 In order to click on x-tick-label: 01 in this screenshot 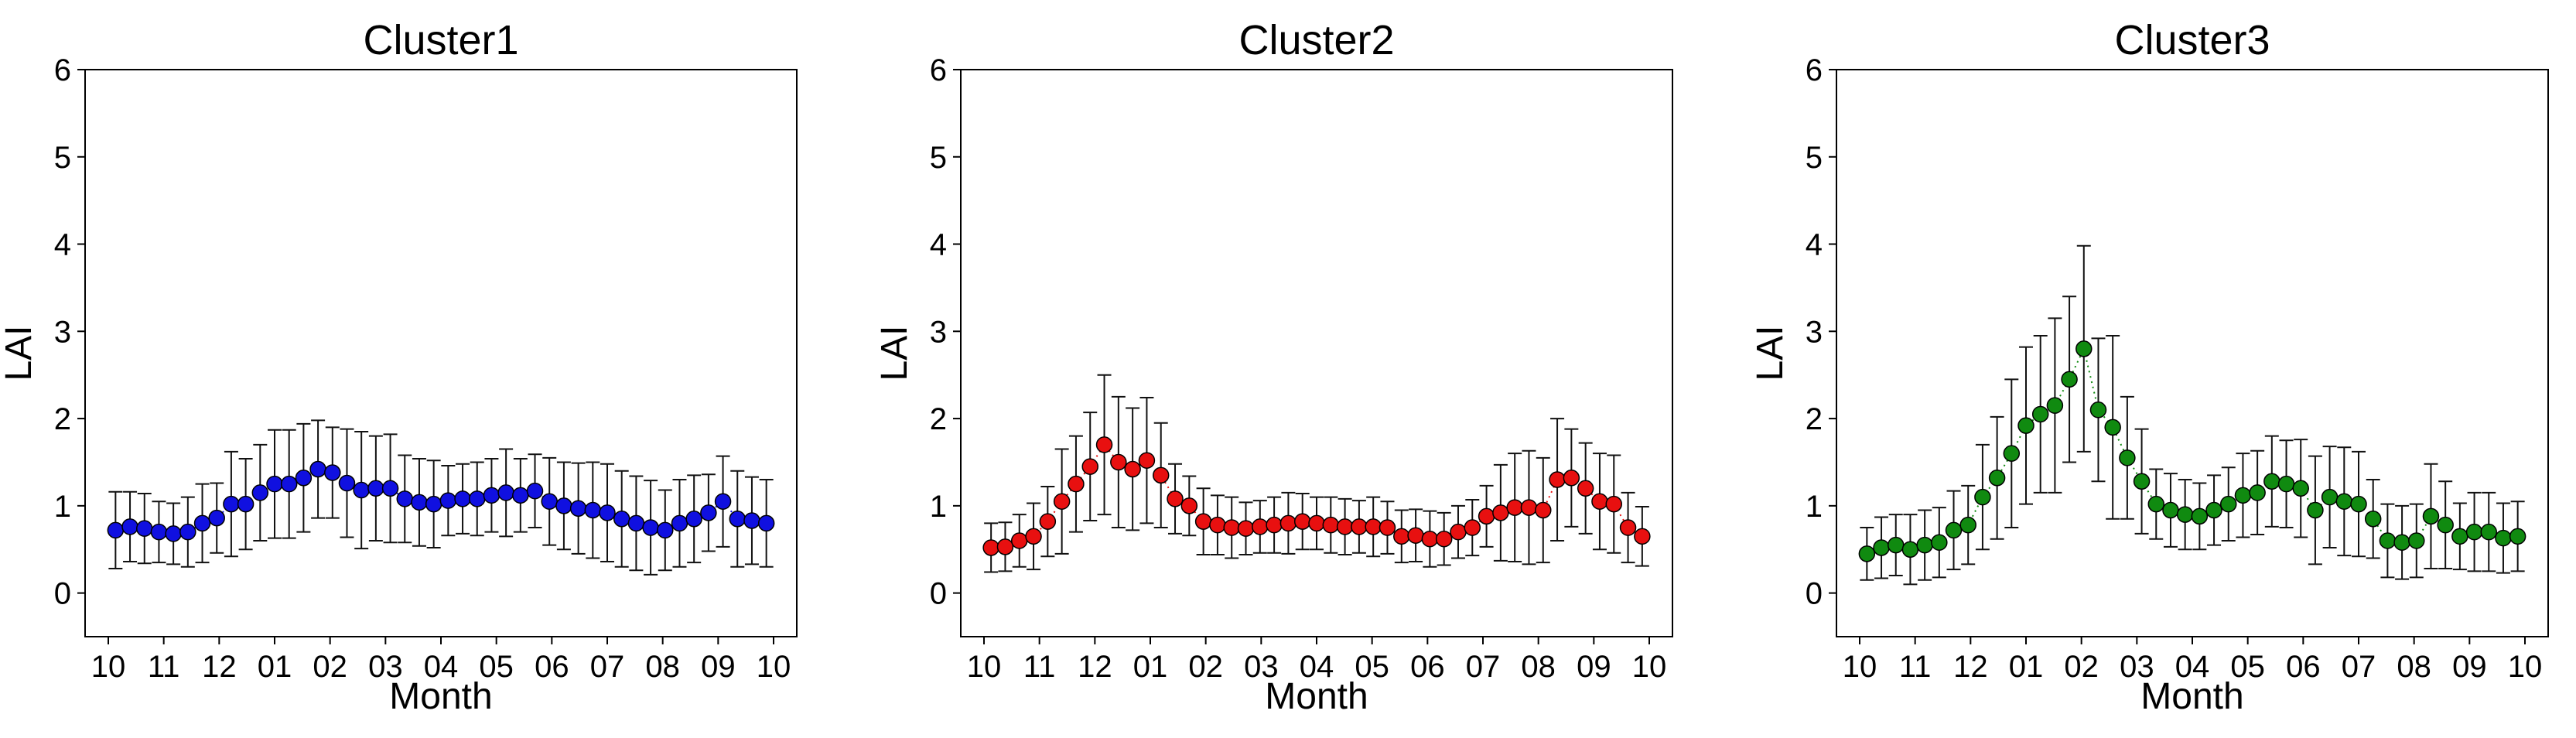, I will do `click(275, 667)`.